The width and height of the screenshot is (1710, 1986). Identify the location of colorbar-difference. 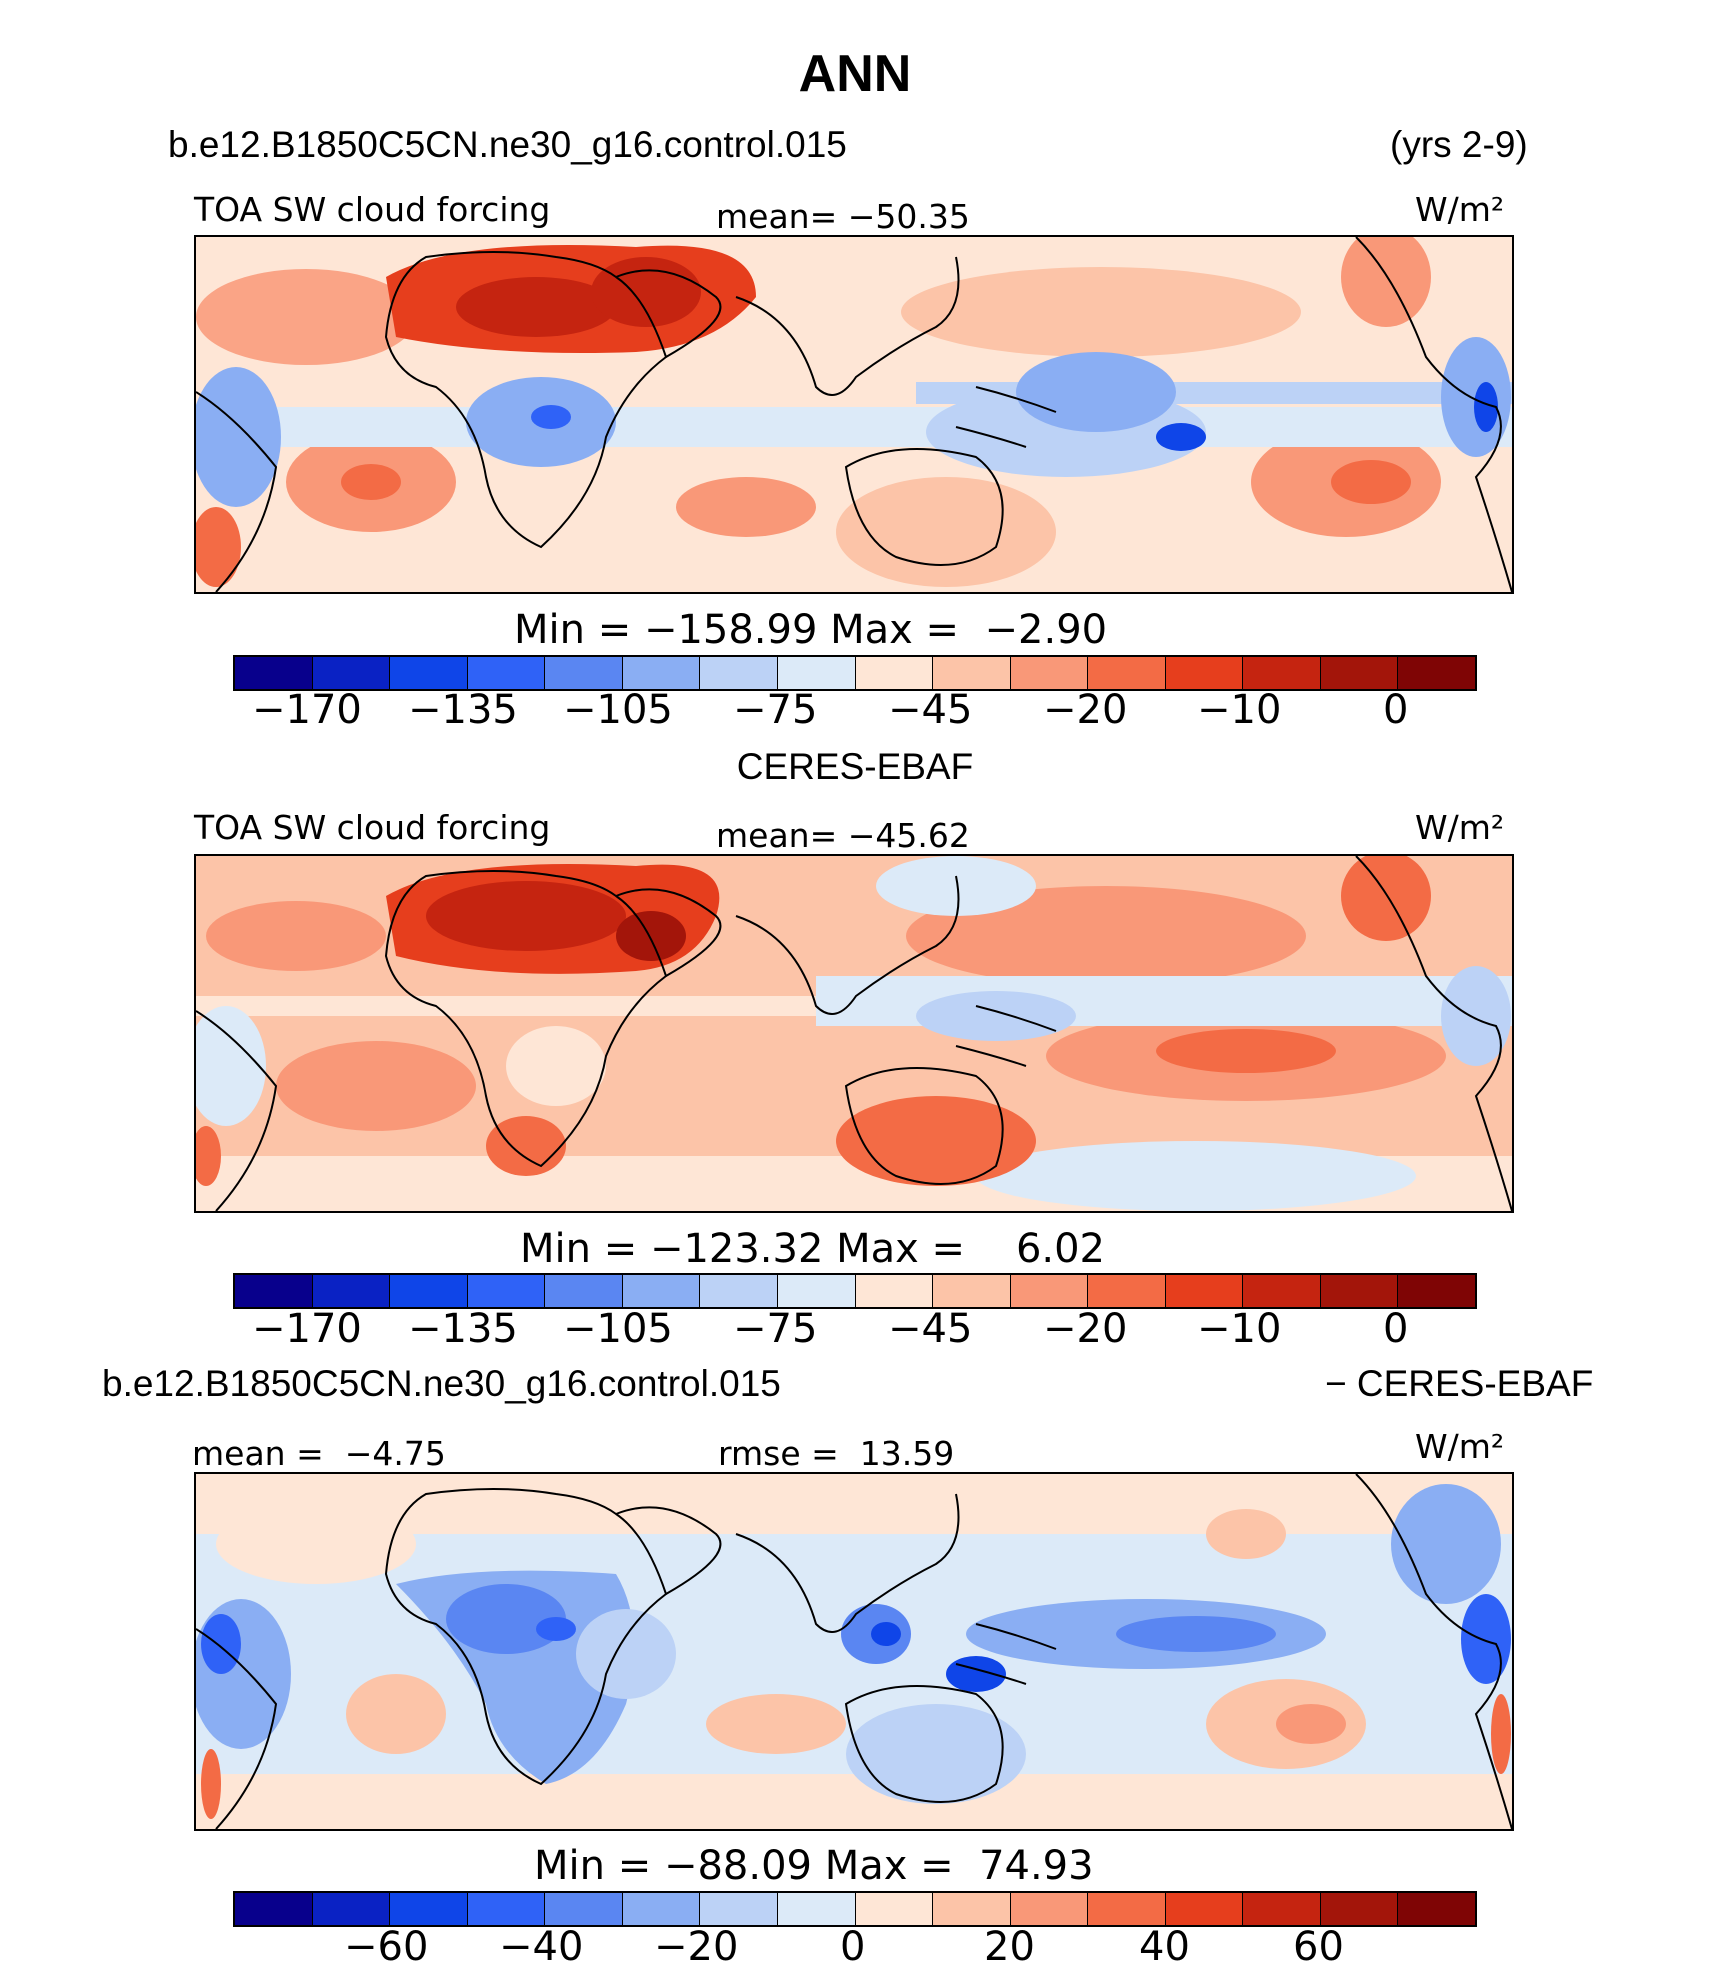
(855, 1909).